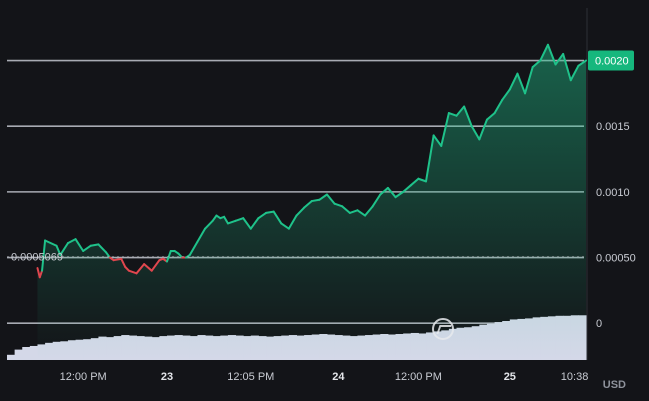  Describe the element at coordinates (613, 127) in the screenshot. I see `price-axis-label: 0.0015` at that location.